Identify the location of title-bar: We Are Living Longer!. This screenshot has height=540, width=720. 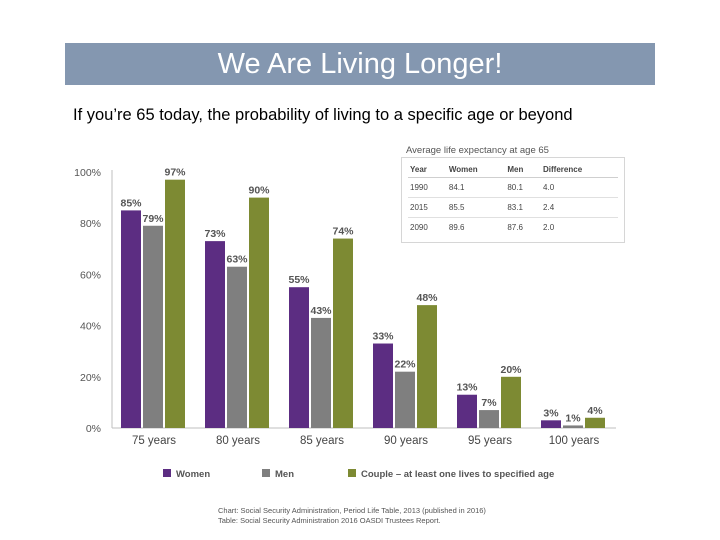
(360, 64).